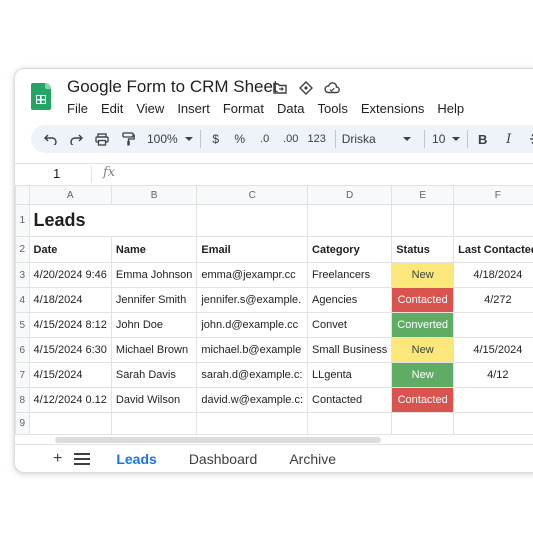  What do you see at coordinates (154, 300) in the screenshot?
I see `name-cell: Jennifer Smith` at bounding box center [154, 300].